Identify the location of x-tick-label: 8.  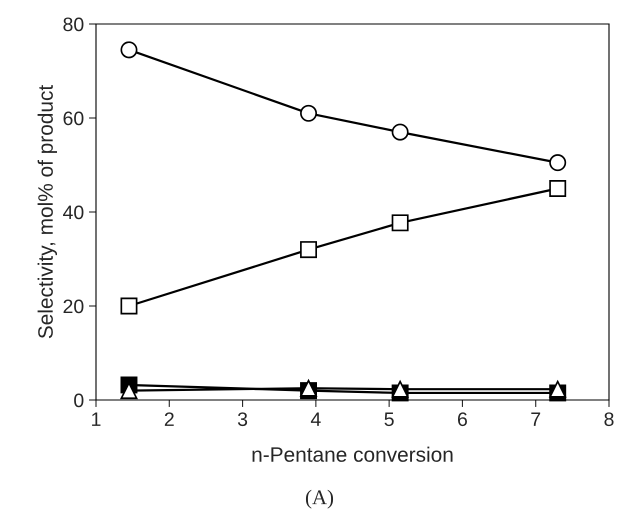
(609, 419).